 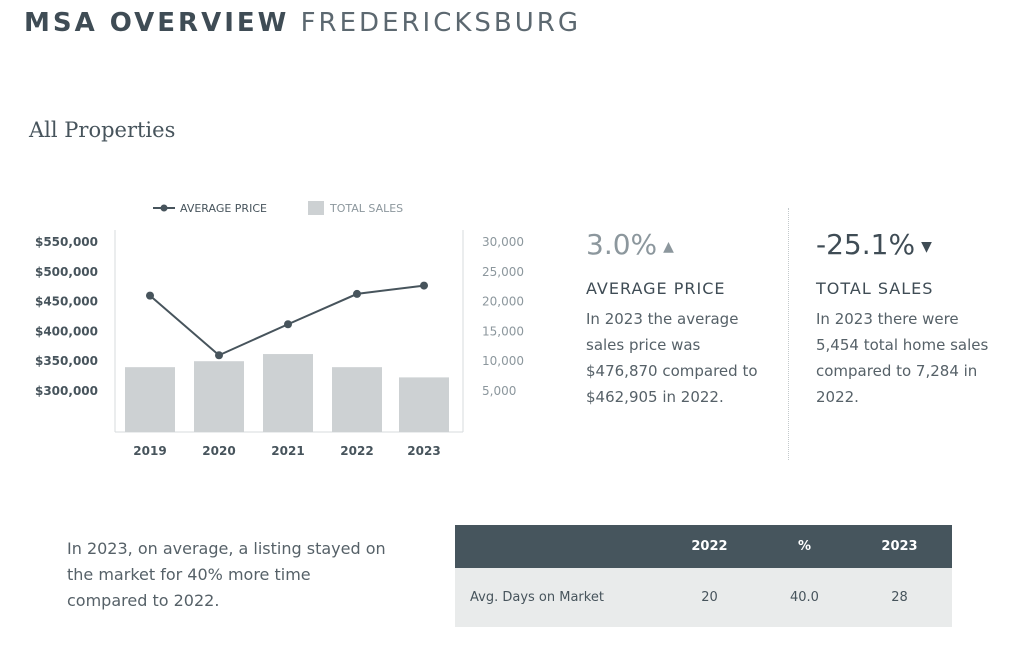 I want to click on x-axis-tick-label: 2020, so click(x=218, y=451).